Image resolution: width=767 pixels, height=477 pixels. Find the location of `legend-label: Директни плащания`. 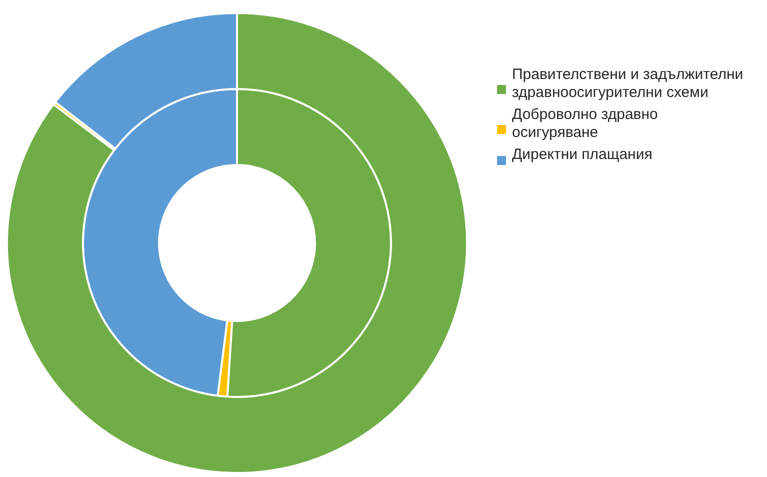

legend-label: Директни плащания is located at coordinates (582, 154).